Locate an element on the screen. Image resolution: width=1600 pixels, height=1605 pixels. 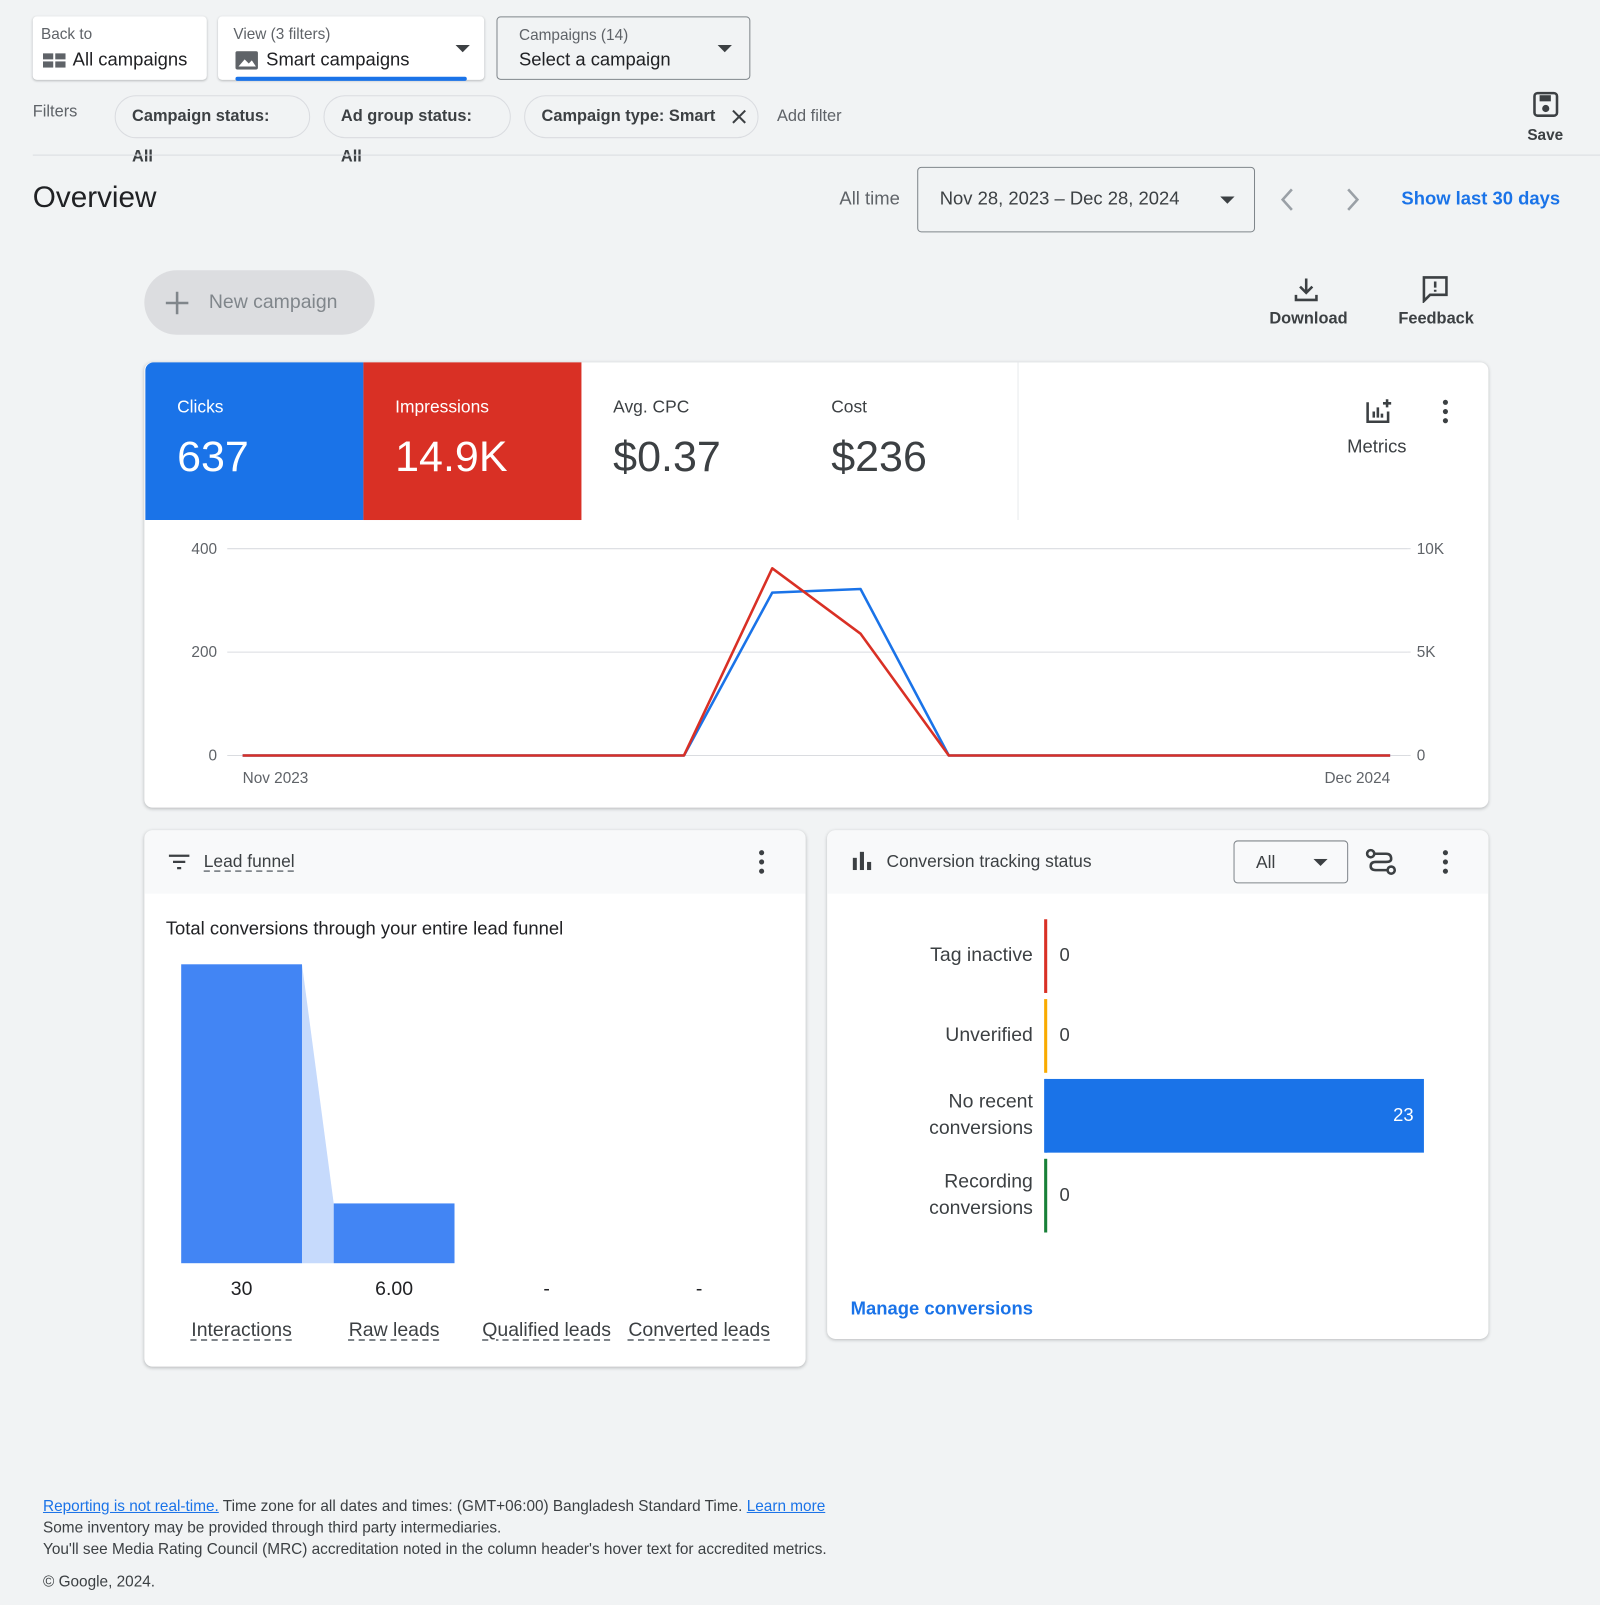
realtime-link: Reporting is not real-time. is located at coordinates (130, 1506).